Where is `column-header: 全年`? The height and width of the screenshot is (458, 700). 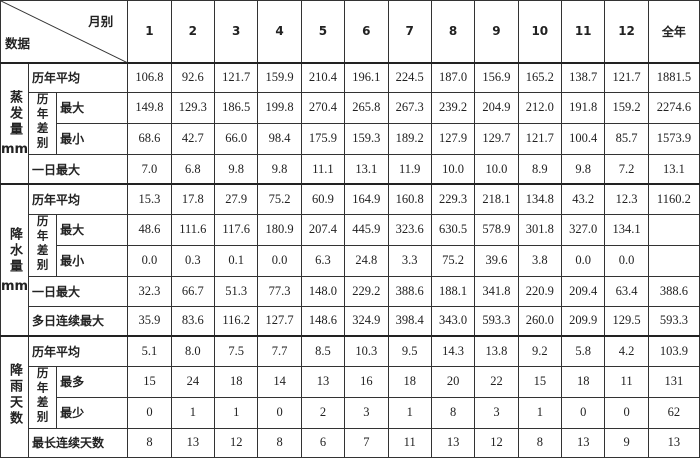 column-header: 全年 is located at coordinates (673, 31).